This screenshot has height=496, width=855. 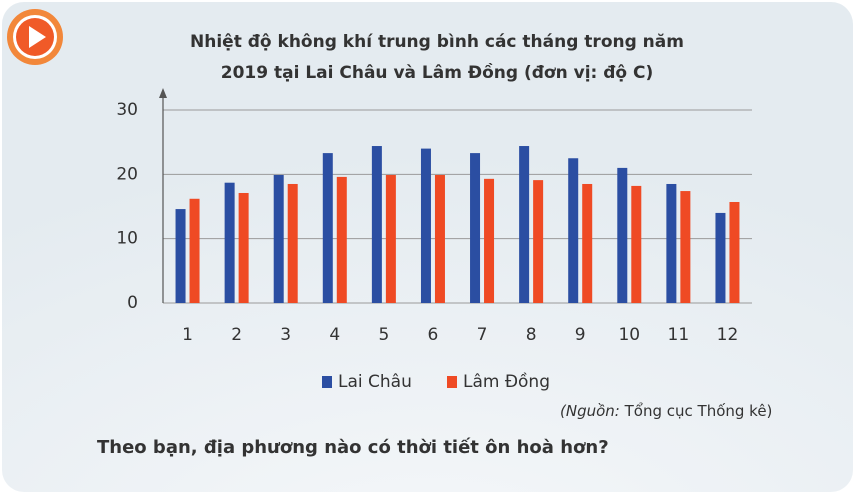 What do you see at coordinates (679, 335) in the screenshot?
I see `x-tick-label: 11` at bounding box center [679, 335].